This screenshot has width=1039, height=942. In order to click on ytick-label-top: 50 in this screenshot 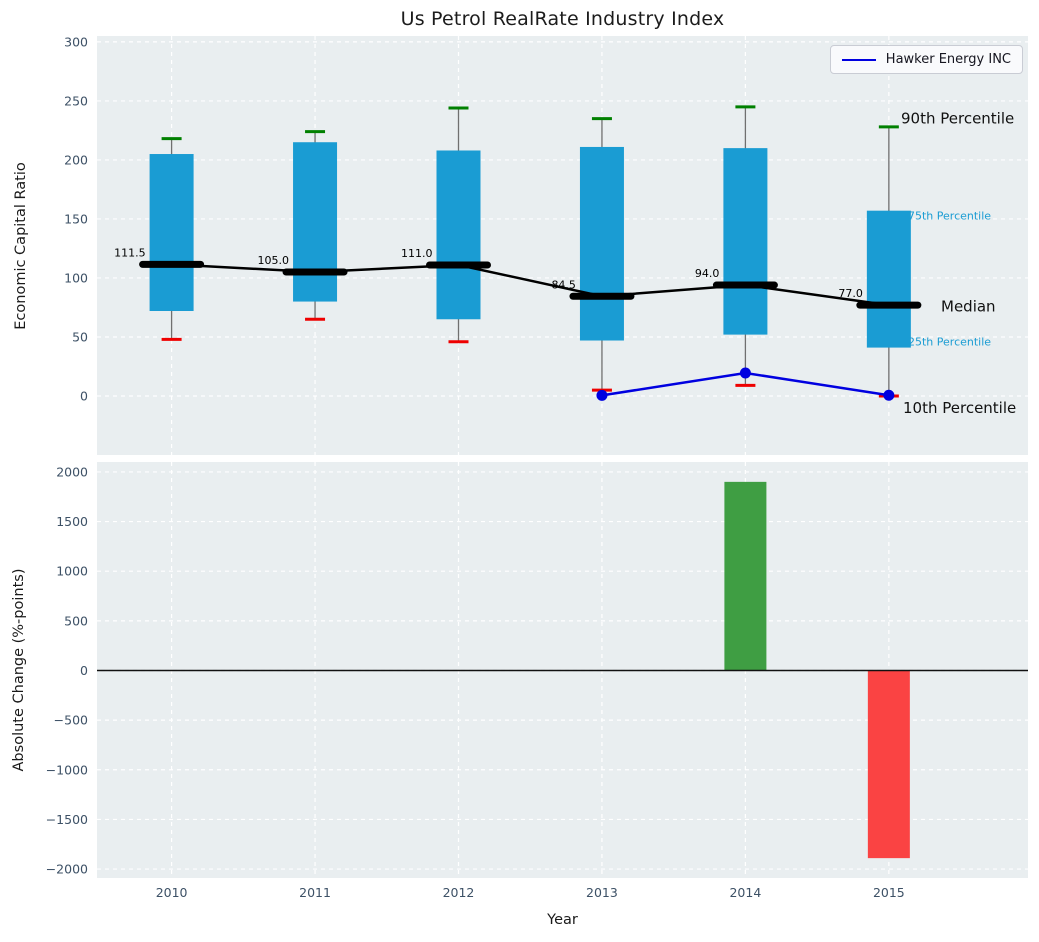, I will do `click(80, 336)`.